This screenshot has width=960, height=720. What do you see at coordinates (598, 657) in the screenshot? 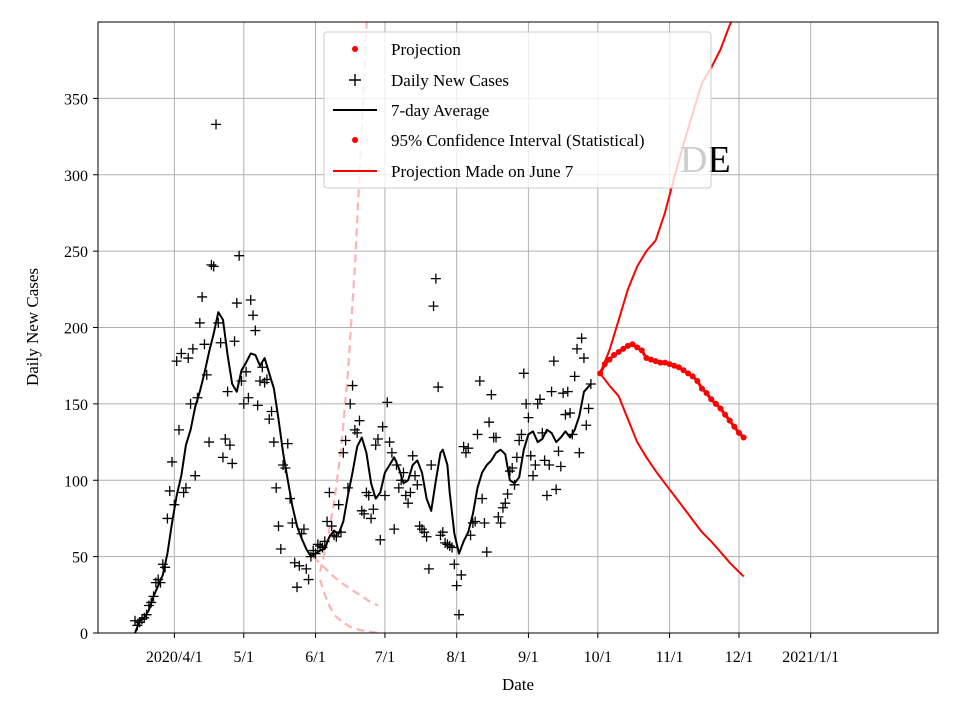
I see `x-tick-label: 10/1` at bounding box center [598, 657].